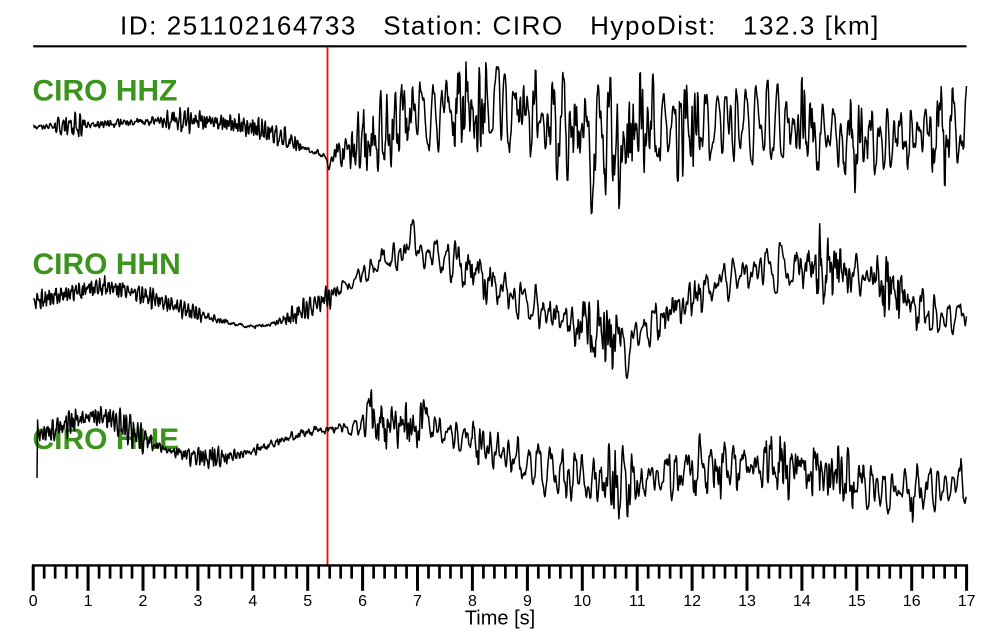 This screenshot has width=1000, height=640. Describe the element at coordinates (582, 601) in the screenshot. I see `svg-text: 10` at that location.